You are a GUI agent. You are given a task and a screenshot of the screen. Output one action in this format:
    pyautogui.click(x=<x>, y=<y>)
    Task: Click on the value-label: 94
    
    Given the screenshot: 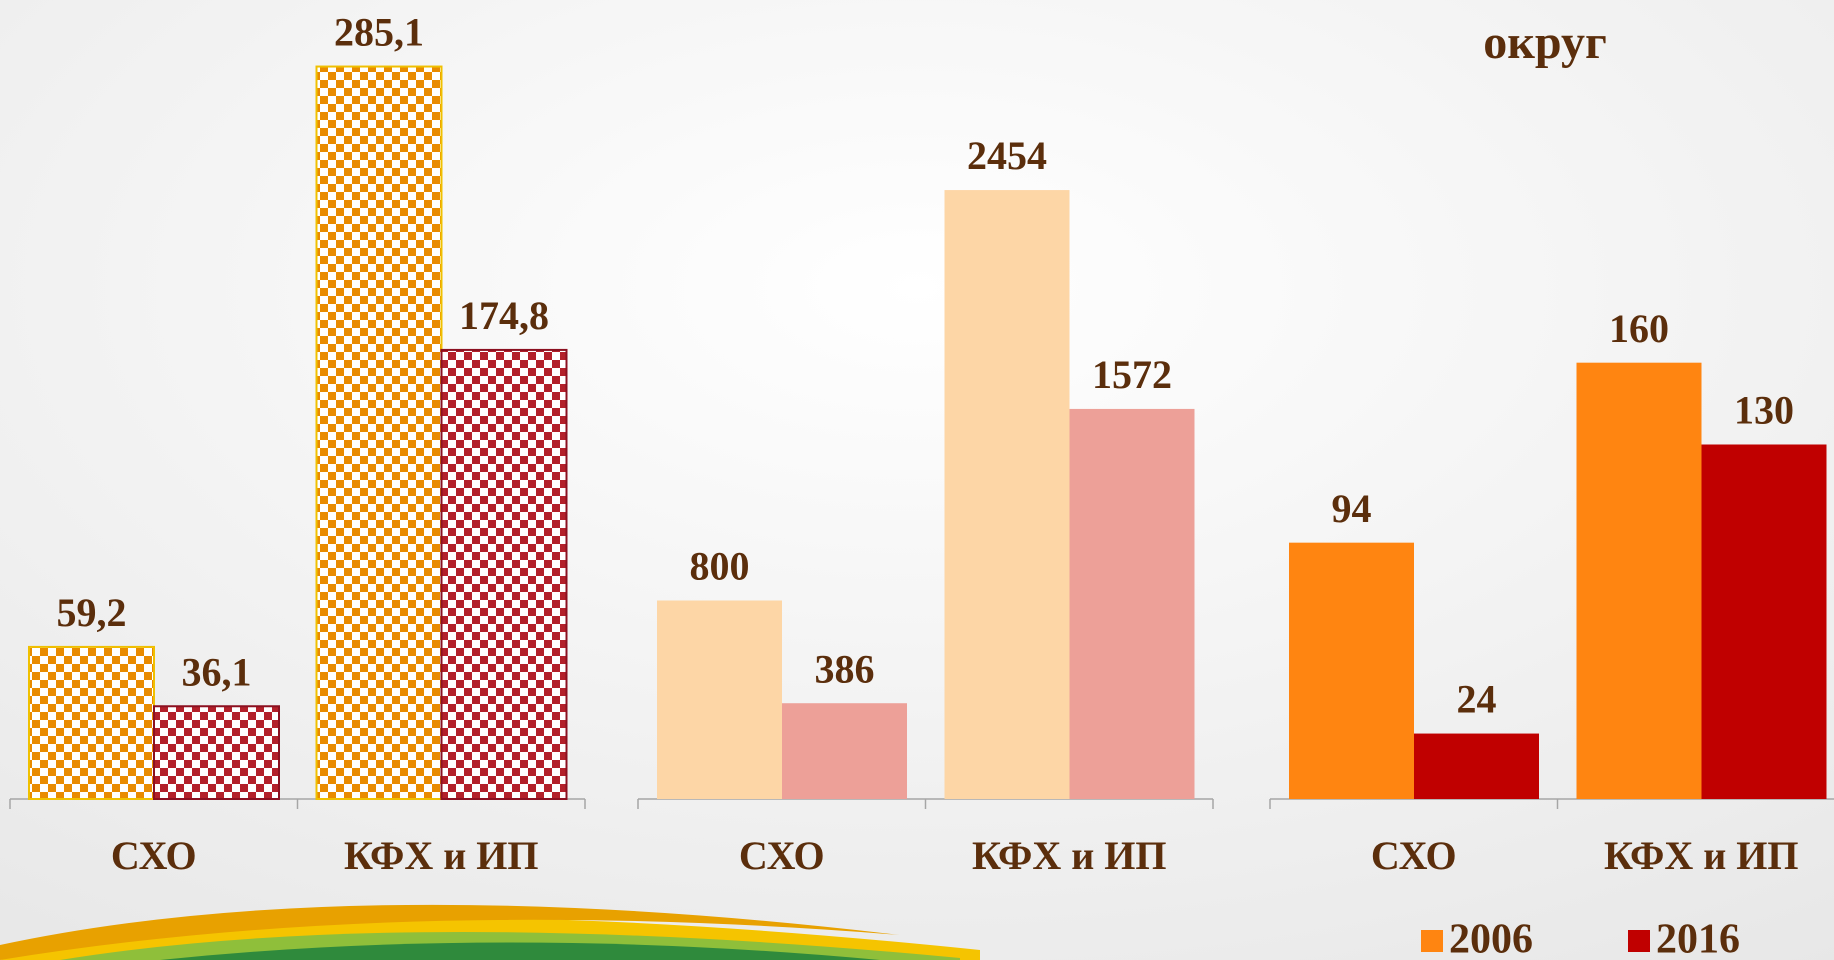 What is the action you would take?
    pyautogui.click(x=1352, y=508)
    